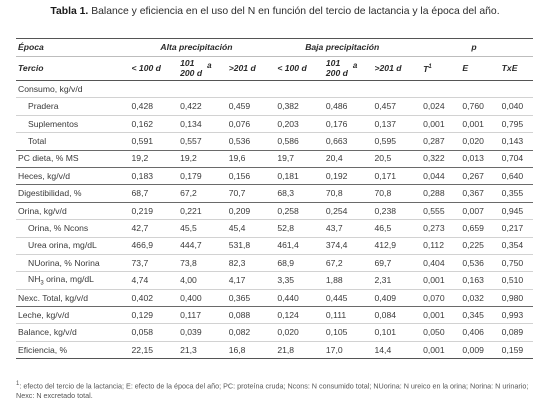 This screenshot has height=410, width=550. I want to click on table-cell: 43,7, so click(342, 228).